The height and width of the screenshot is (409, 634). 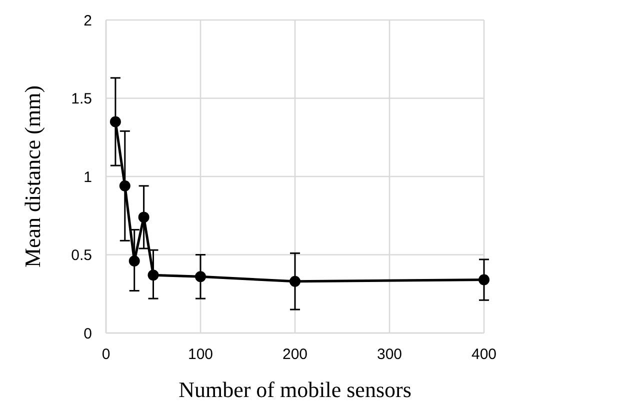 I want to click on x-tick-label: 200, so click(x=295, y=354).